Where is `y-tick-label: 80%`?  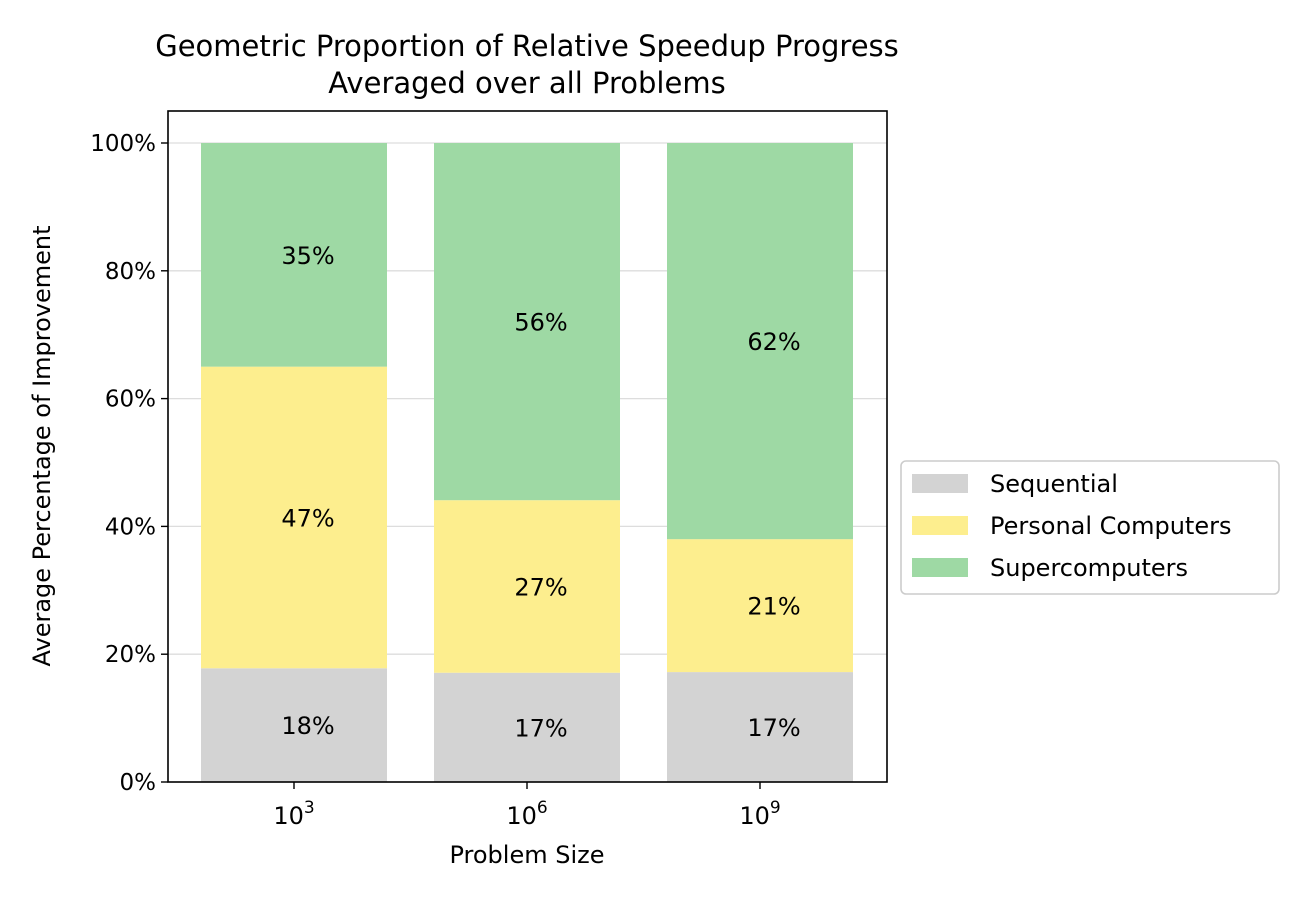
y-tick-label: 80% is located at coordinates (130, 272).